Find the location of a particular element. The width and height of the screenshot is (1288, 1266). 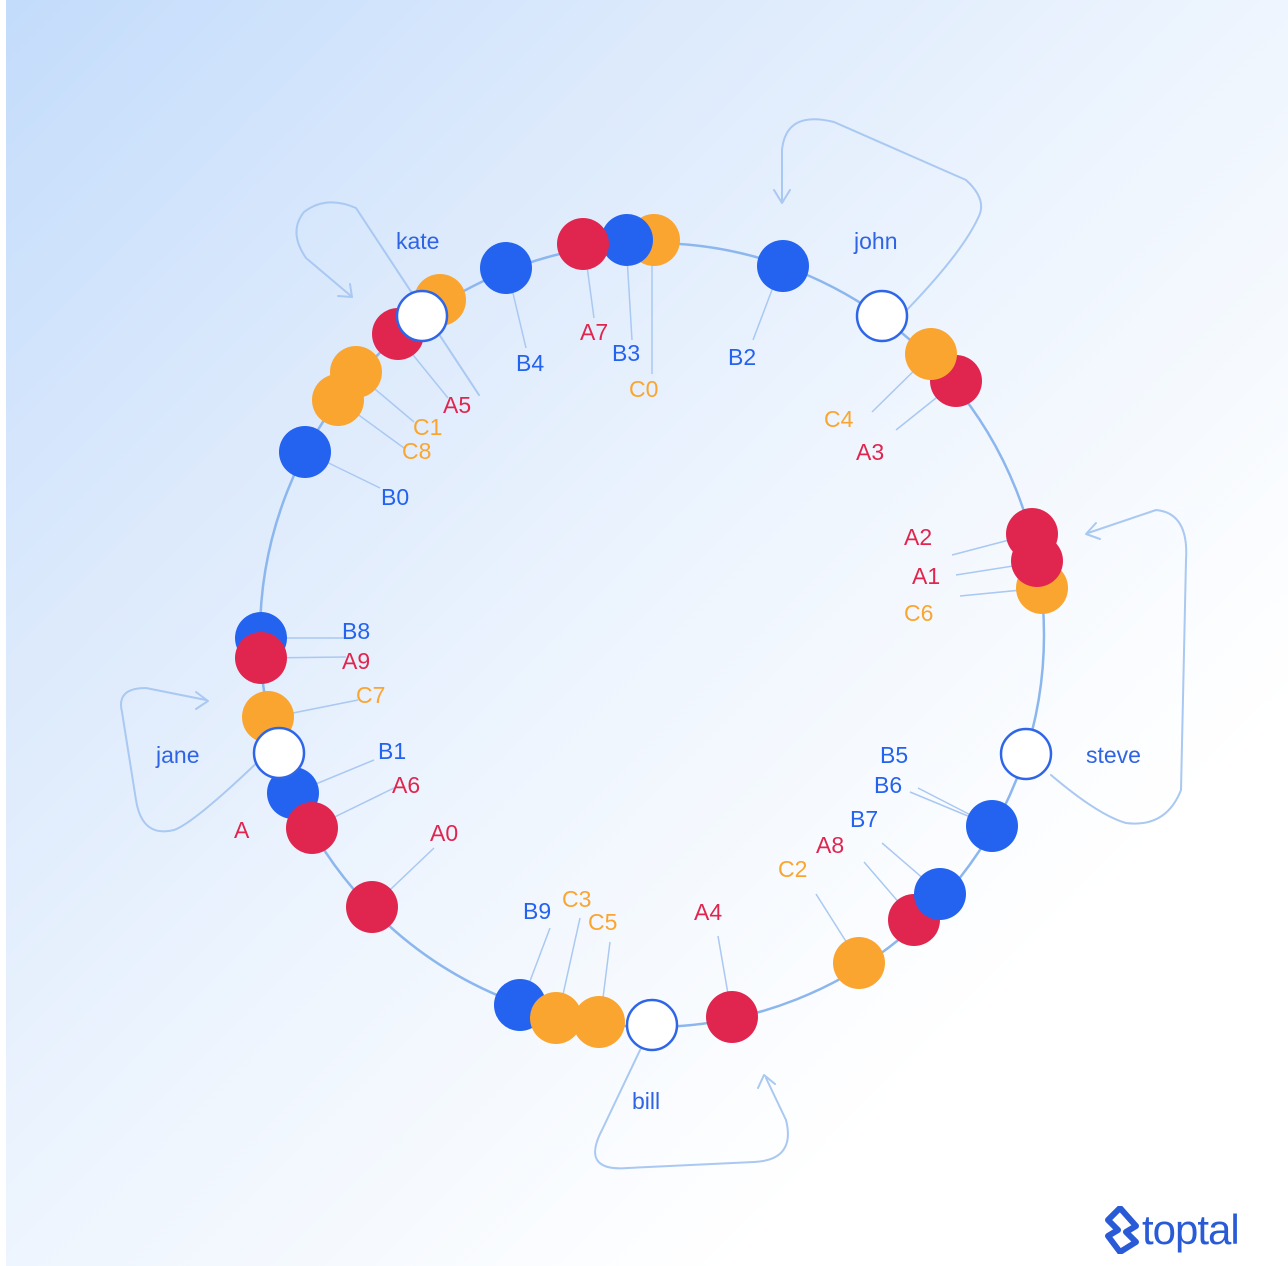

node-a4 is located at coordinates (732, 1017).